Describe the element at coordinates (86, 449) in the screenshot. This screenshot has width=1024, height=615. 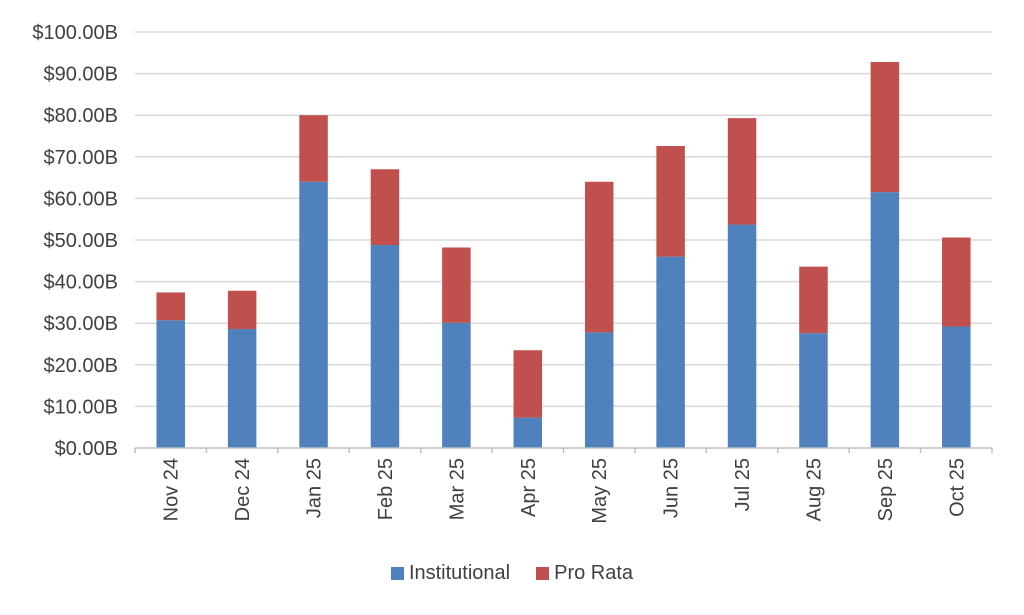
I see `y-axis-label: $0.00B` at that location.